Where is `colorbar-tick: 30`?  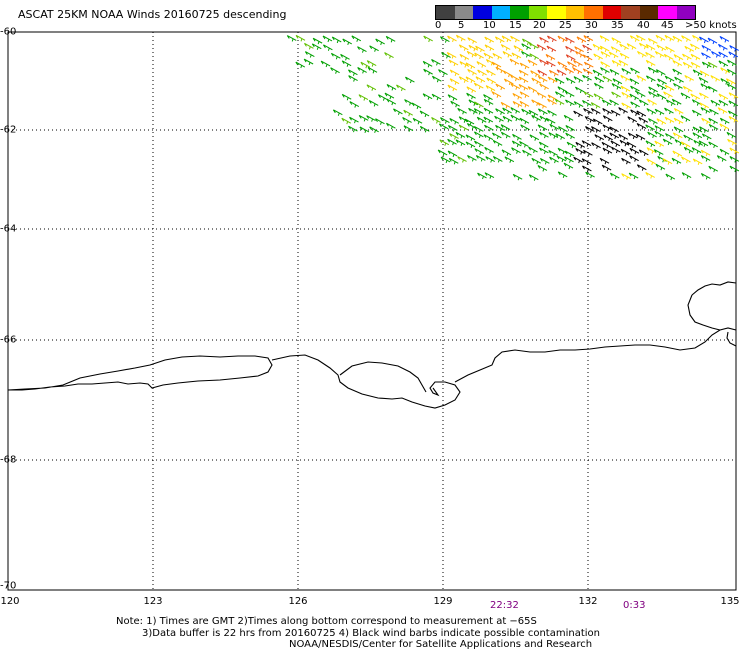
colorbar-tick: 30 is located at coordinates (591, 25).